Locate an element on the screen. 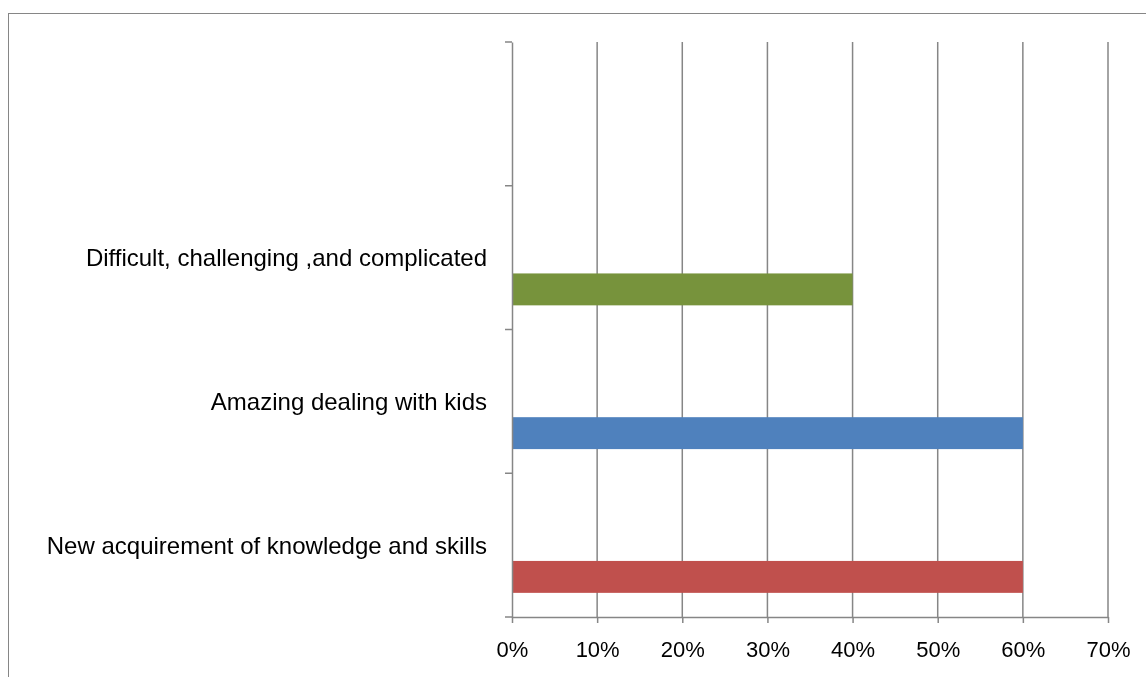  x-tick-label: 20% is located at coordinates (682, 649).